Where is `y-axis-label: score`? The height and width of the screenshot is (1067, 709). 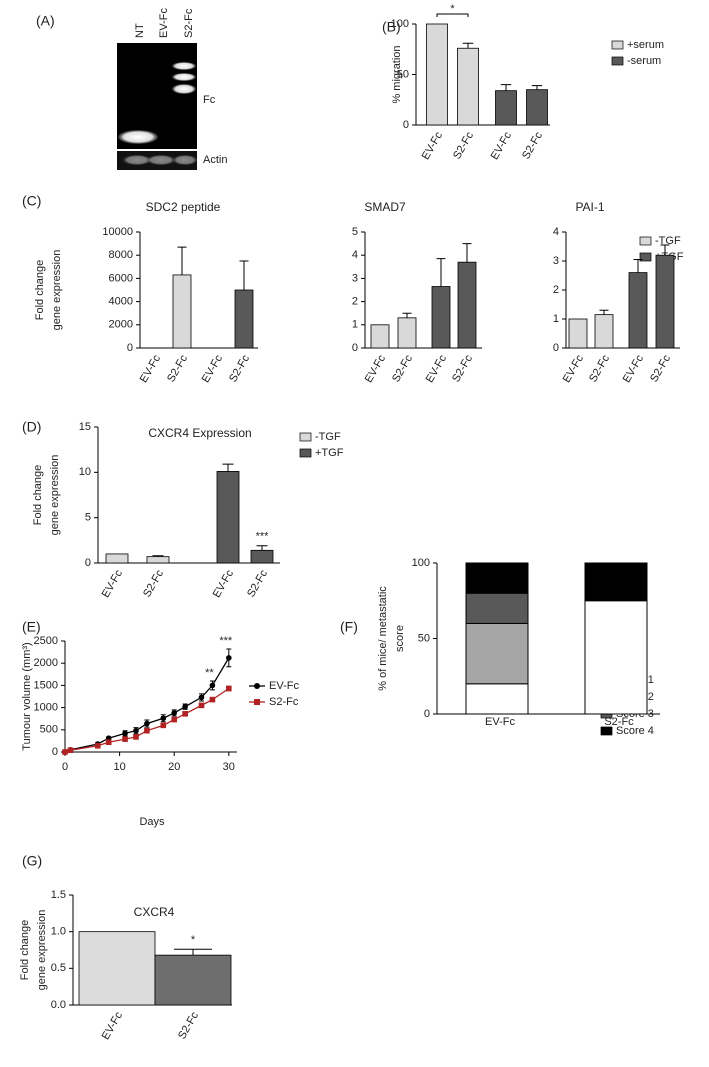 y-axis-label: score is located at coordinates (400, 638).